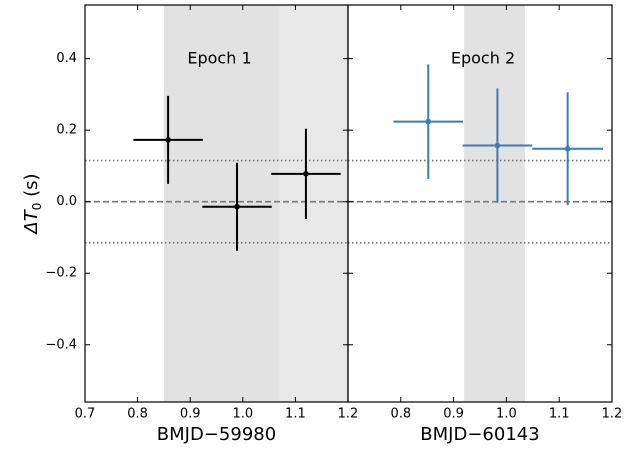 The height and width of the screenshot is (452, 641). What do you see at coordinates (483, 58) in the screenshot?
I see `annotation: Epoch 2` at bounding box center [483, 58].